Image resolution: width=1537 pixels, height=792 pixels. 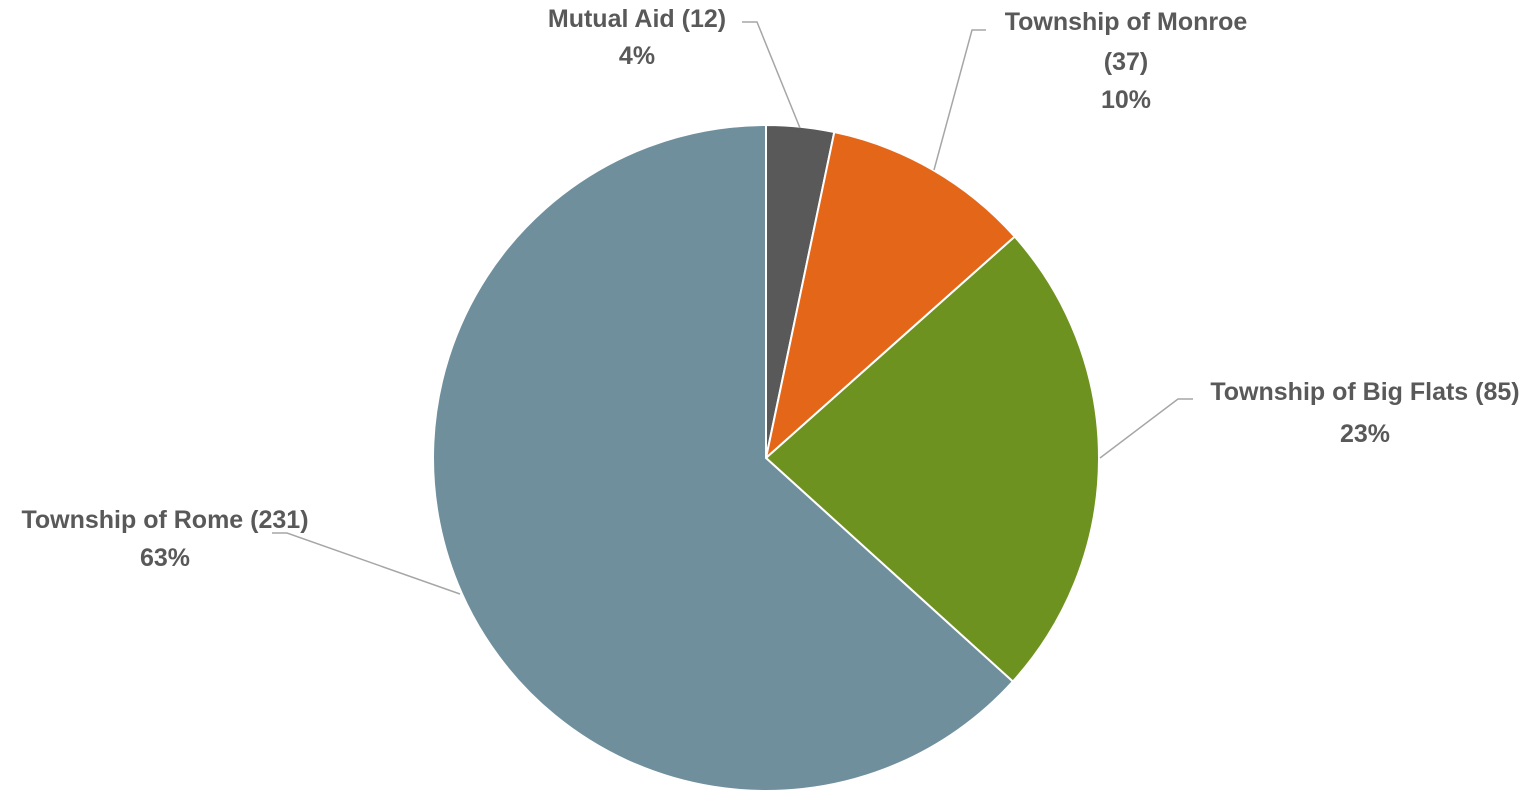 I want to click on label-monroe-count: (37), so click(x=1126, y=62).